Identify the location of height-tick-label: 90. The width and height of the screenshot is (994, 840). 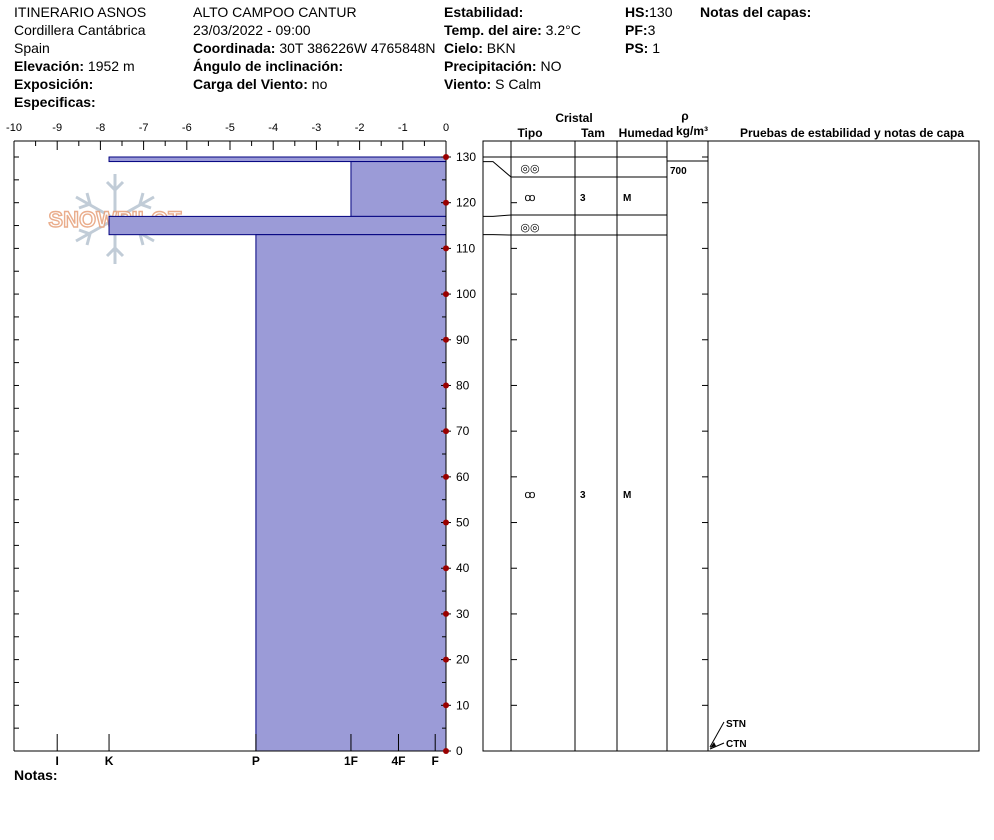
(463, 340).